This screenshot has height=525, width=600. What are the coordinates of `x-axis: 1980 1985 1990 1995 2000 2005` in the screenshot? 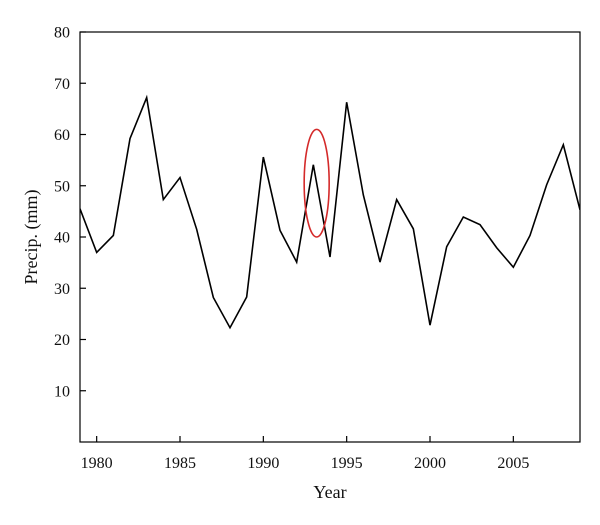 It's located at (305, 454).